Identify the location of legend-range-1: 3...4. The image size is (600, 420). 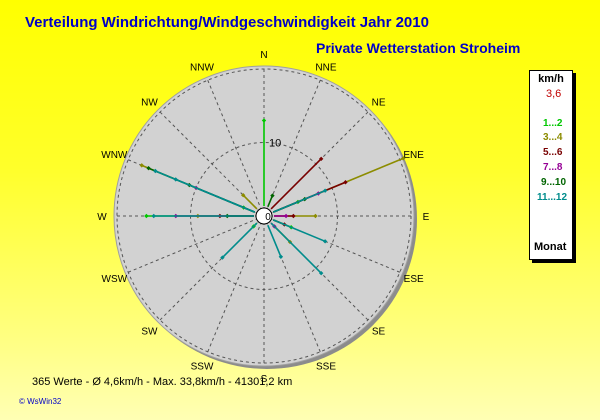
(553, 137).